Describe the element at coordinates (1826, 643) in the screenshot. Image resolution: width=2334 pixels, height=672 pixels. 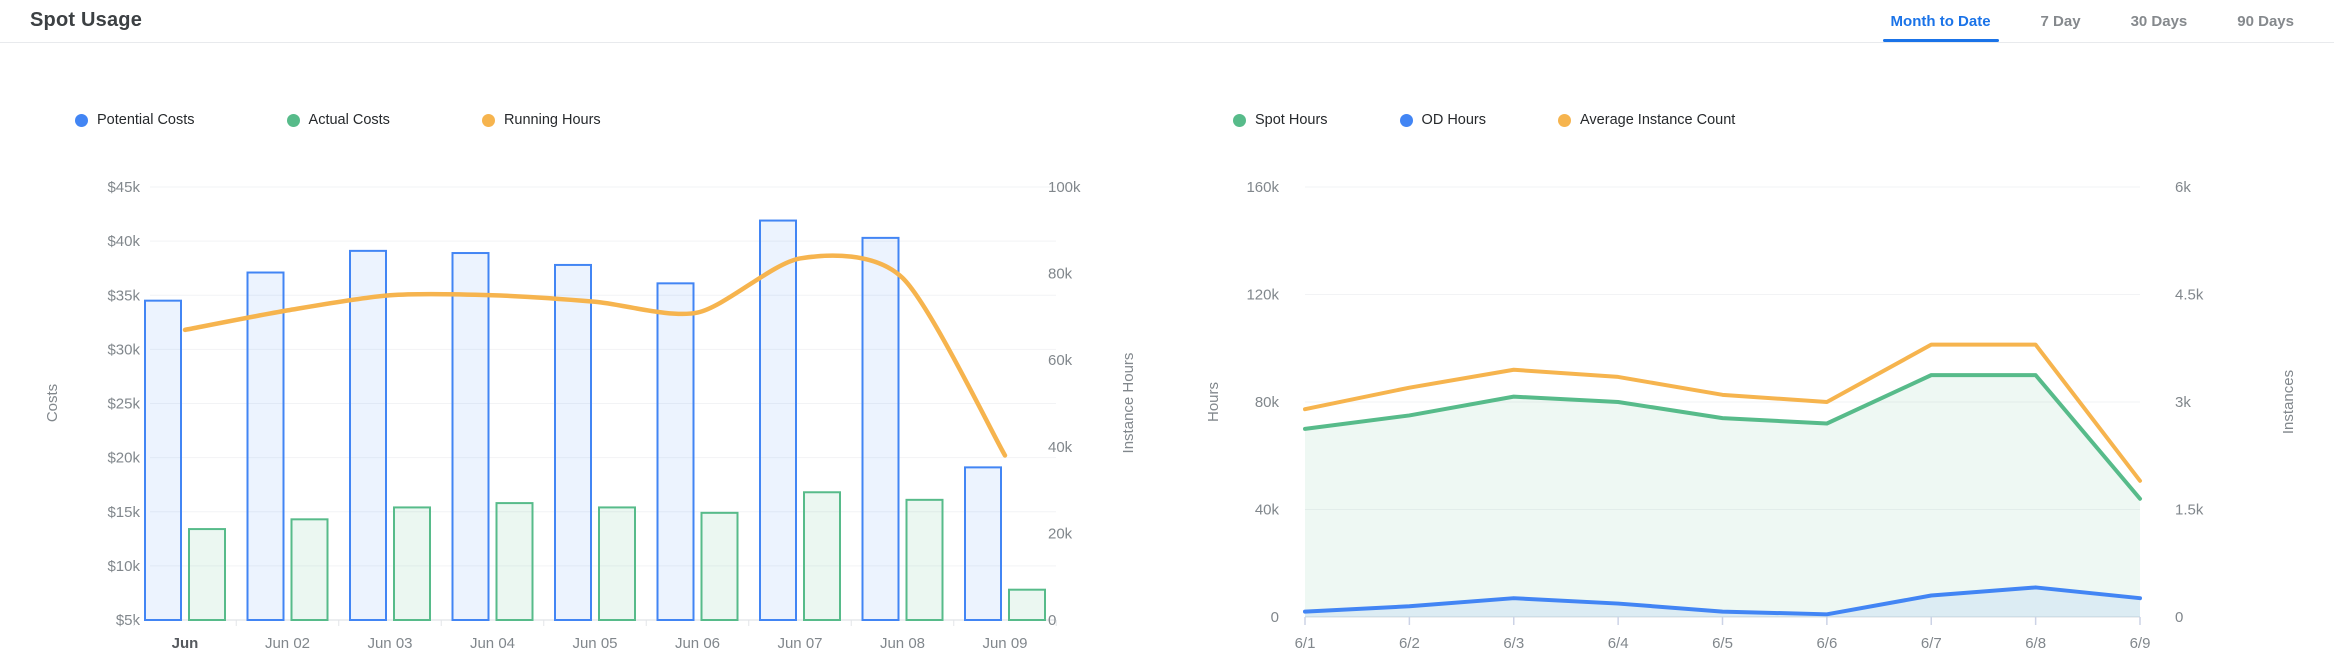
I see `usage-x-label: 6/6` at that location.